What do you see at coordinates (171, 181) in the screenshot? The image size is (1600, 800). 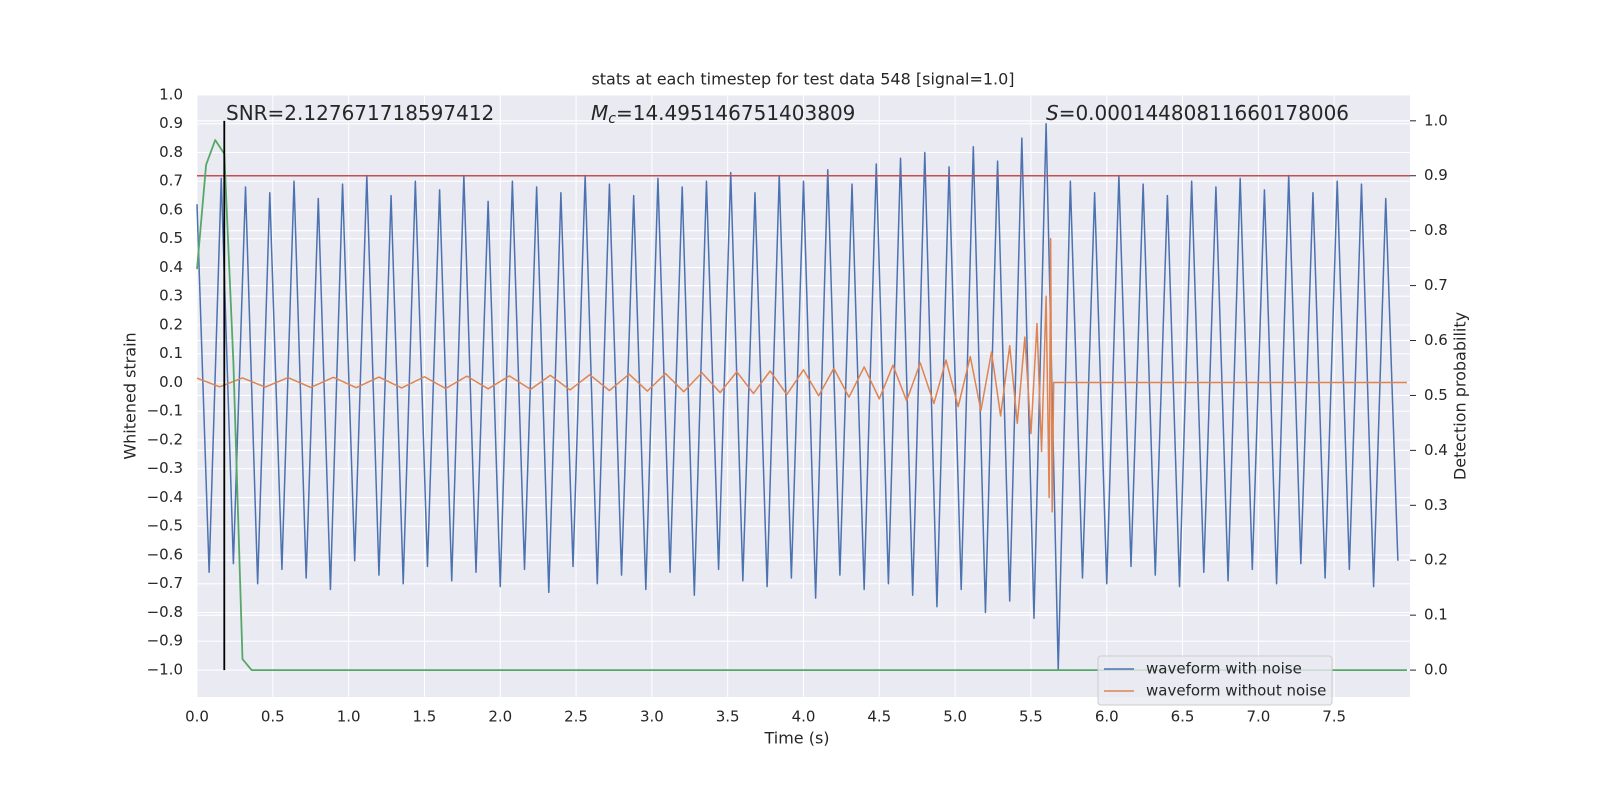 I see `y-tick-label: 0.7` at bounding box center [171, 181].